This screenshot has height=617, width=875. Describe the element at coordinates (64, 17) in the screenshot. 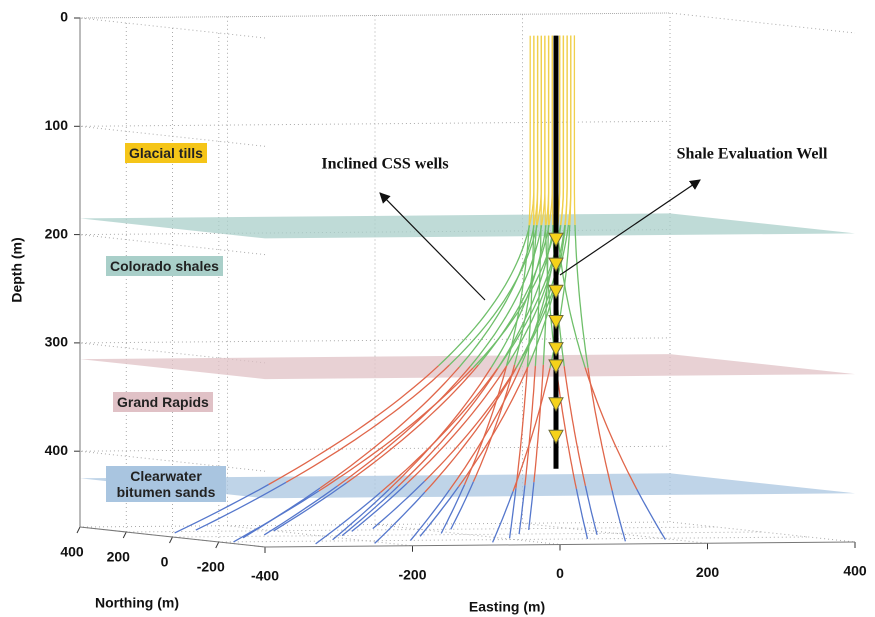

I see `z-tick-label: 0` at that location.